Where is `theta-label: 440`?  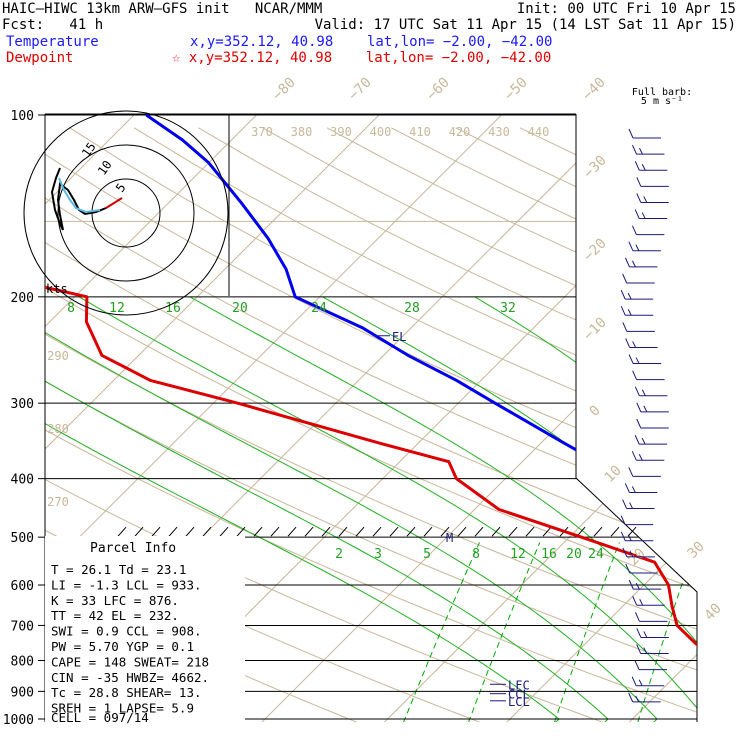 theta-label: 440 is located at coordinates (539, 132).